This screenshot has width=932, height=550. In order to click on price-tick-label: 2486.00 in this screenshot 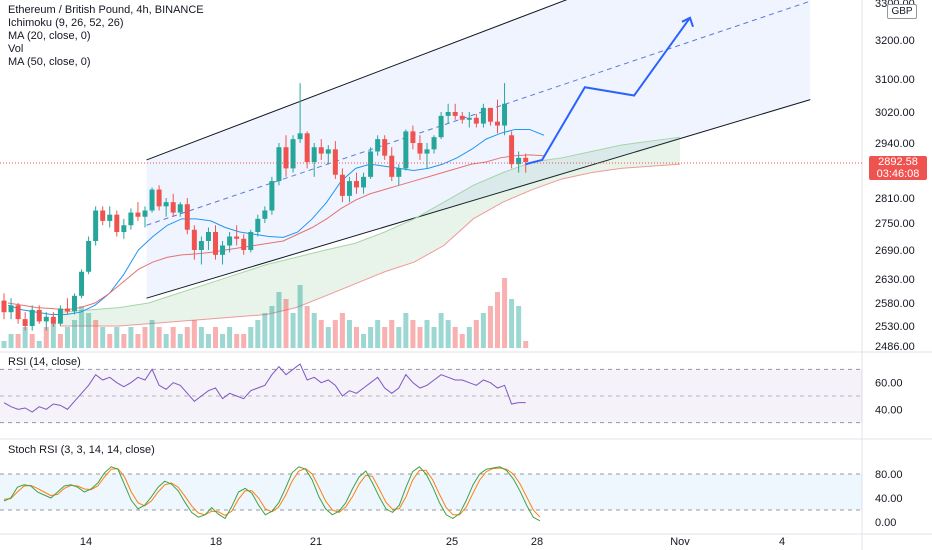, I will do `click(895, 347)`.